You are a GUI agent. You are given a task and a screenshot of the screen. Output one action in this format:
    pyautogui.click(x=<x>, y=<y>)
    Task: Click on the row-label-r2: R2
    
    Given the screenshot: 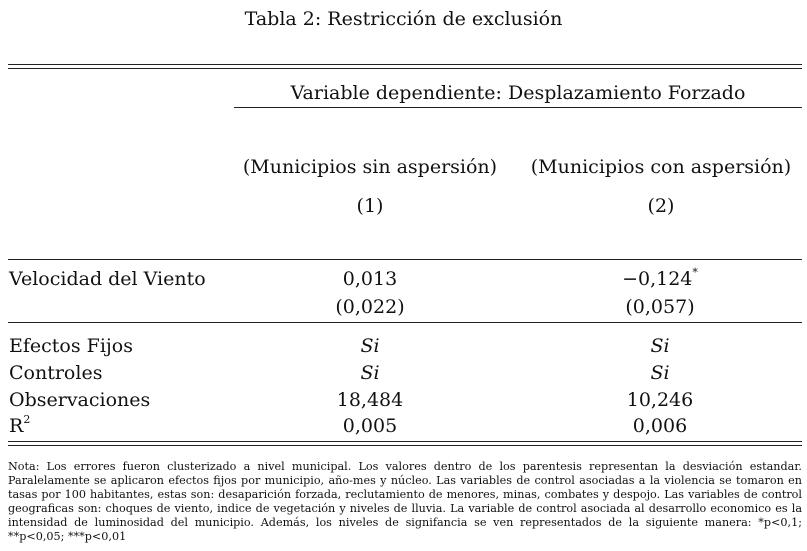 What is the action you would take?
    pyautogui.click(x=20, y=425)
    